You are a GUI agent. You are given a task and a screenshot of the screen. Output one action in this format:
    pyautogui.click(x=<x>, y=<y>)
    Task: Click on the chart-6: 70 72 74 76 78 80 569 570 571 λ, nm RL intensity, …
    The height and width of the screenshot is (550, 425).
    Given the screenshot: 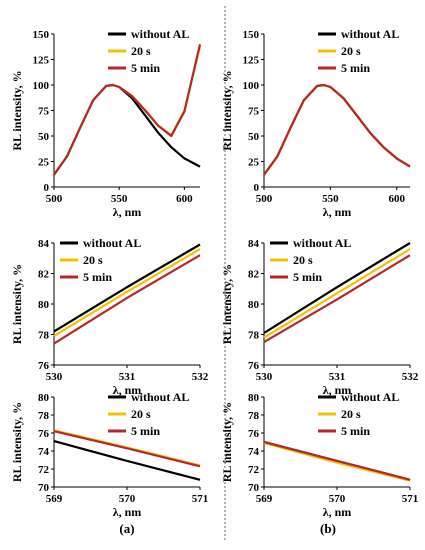 What is the action you would take?
    pyautogui.click(x=319, y=454)
    